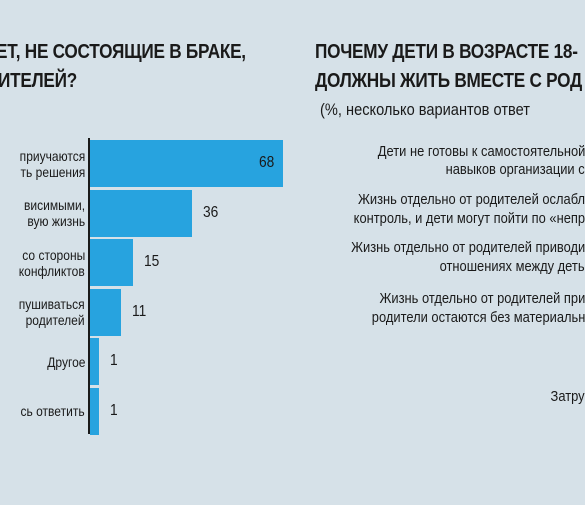 Image resolution: width=585 pixels, height=505 pixels. What do you see at coordinates (482, 299) in the screenshot?
I see `reason-4-line-1: Жизнь отдельно от родителей при` at bounding box center [482, 299].